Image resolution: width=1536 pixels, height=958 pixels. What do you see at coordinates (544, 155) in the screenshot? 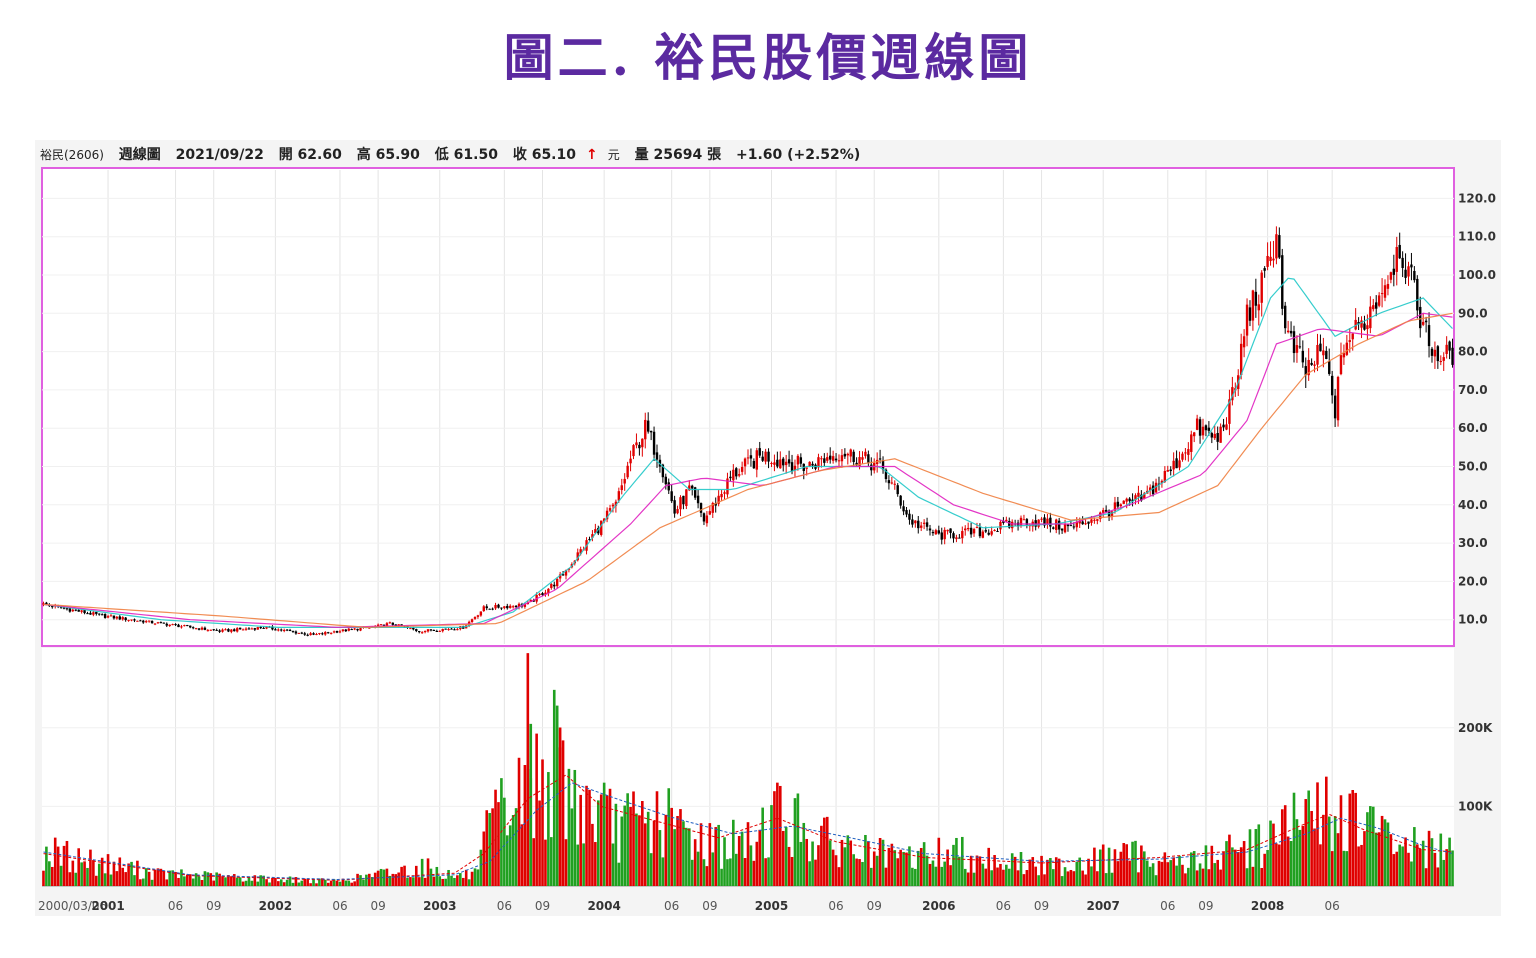
I see `close-price: 收 65.10` at bounding box center [544, 155].